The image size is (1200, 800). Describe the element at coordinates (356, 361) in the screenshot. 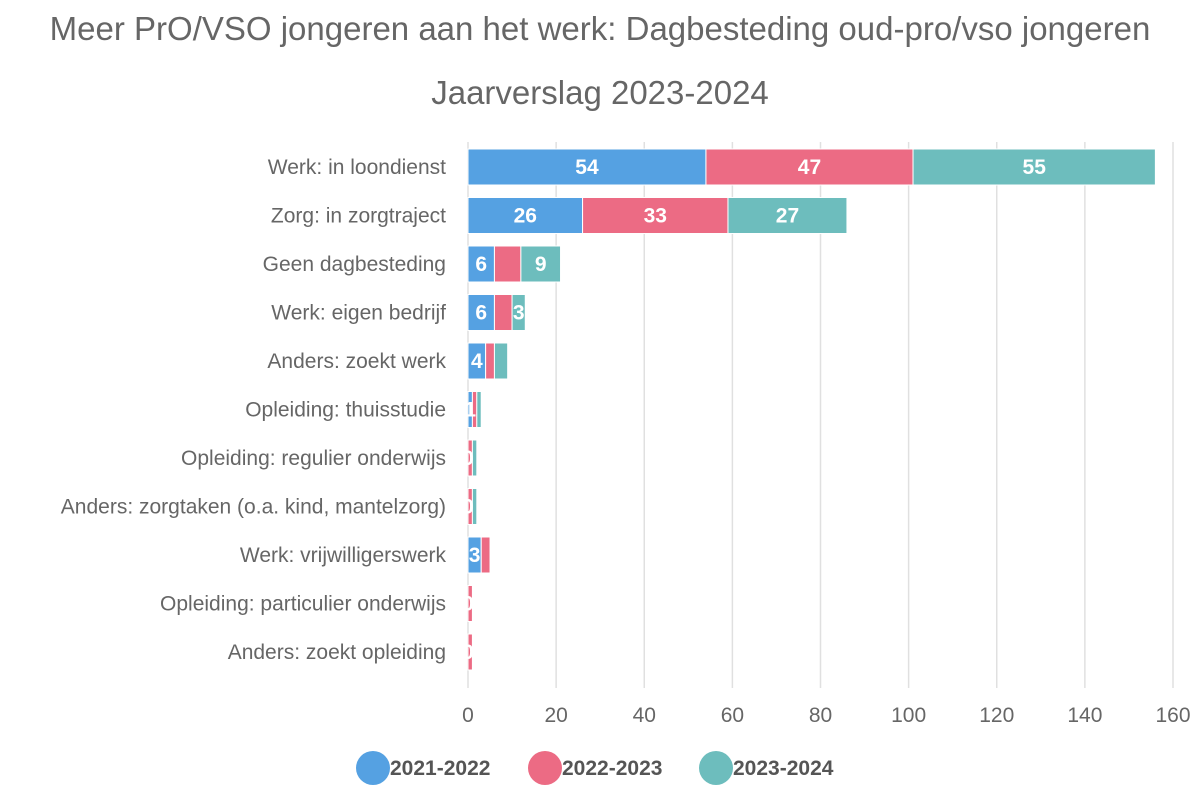

I see `category-label: Anders: zoekt werk` at that location.